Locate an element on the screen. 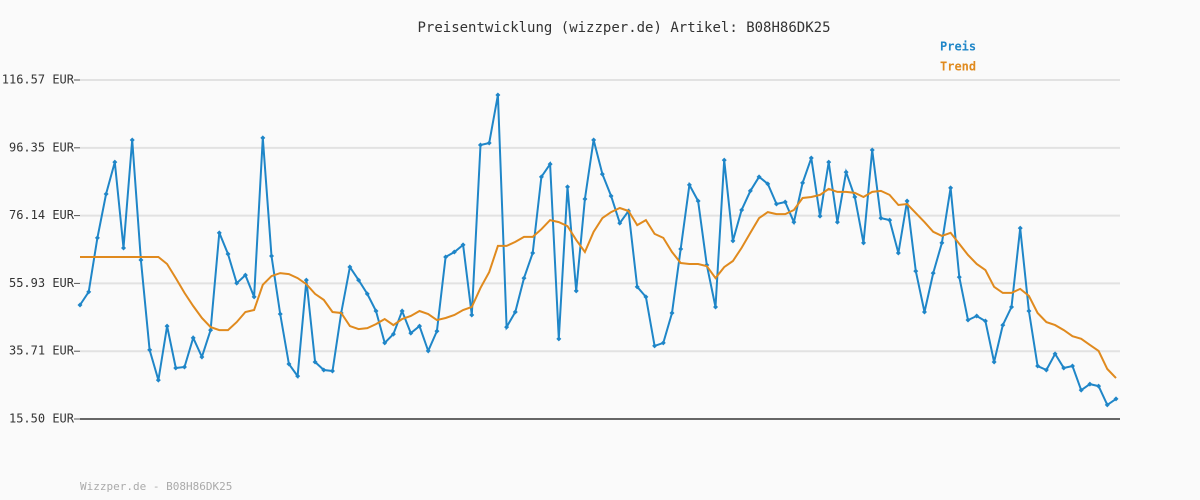 Image resolution: width=1200 pixels, height=500 pixels. y-tick-label: 35.71 EUR is located at coordinates (42, 351).